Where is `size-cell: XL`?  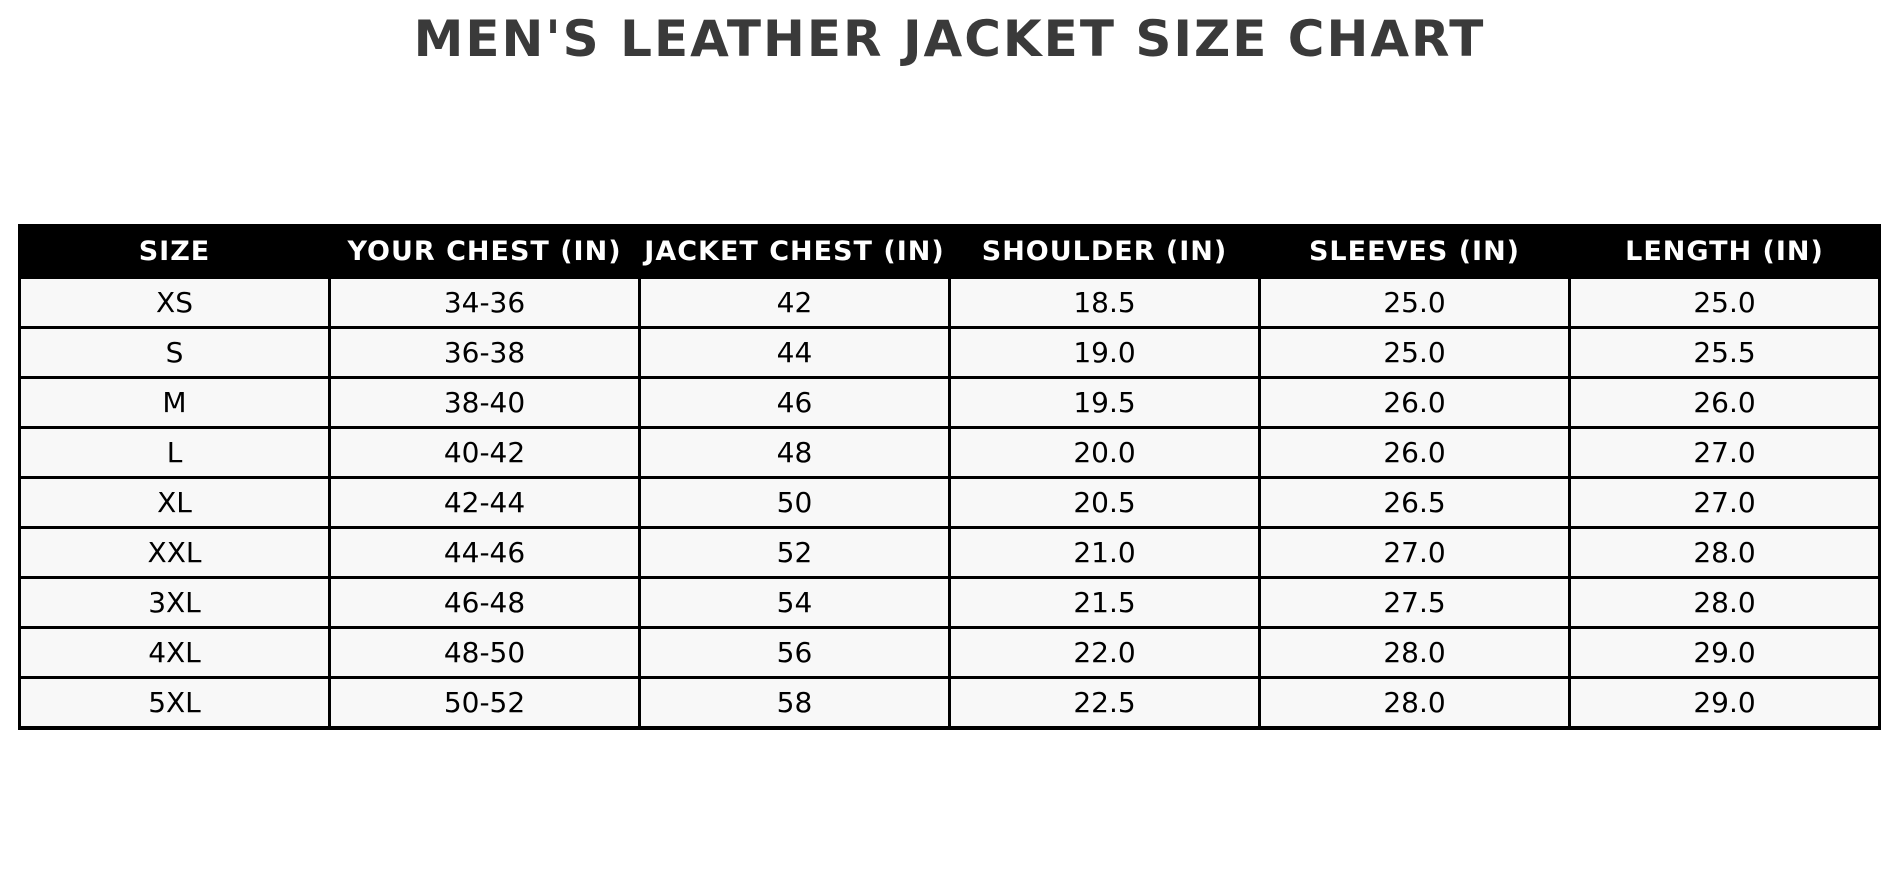 size-cell: XL is located at coordinates (174, 502).